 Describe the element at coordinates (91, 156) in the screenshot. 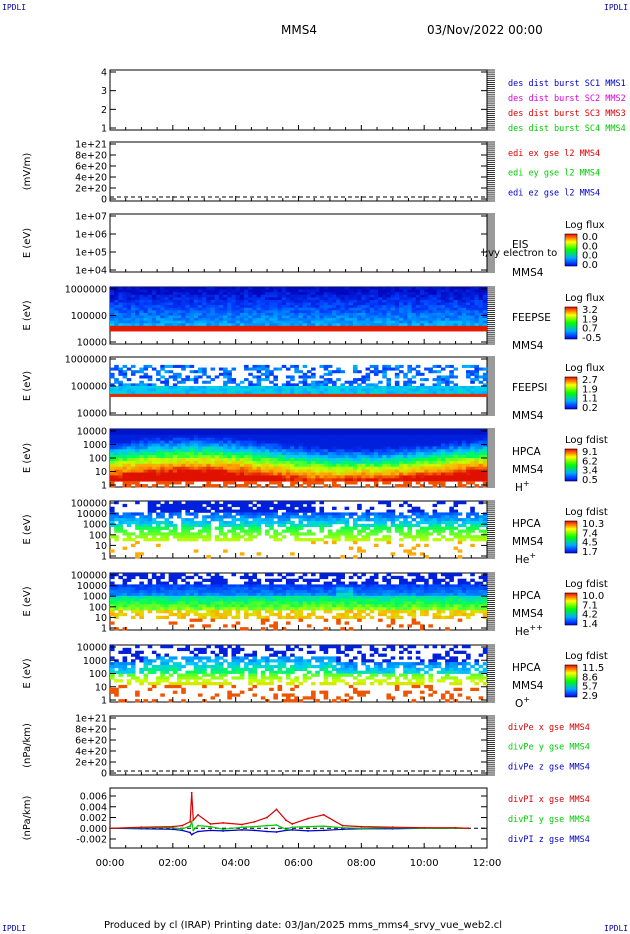

I see `y-tick-label: 8e+20` at that location.